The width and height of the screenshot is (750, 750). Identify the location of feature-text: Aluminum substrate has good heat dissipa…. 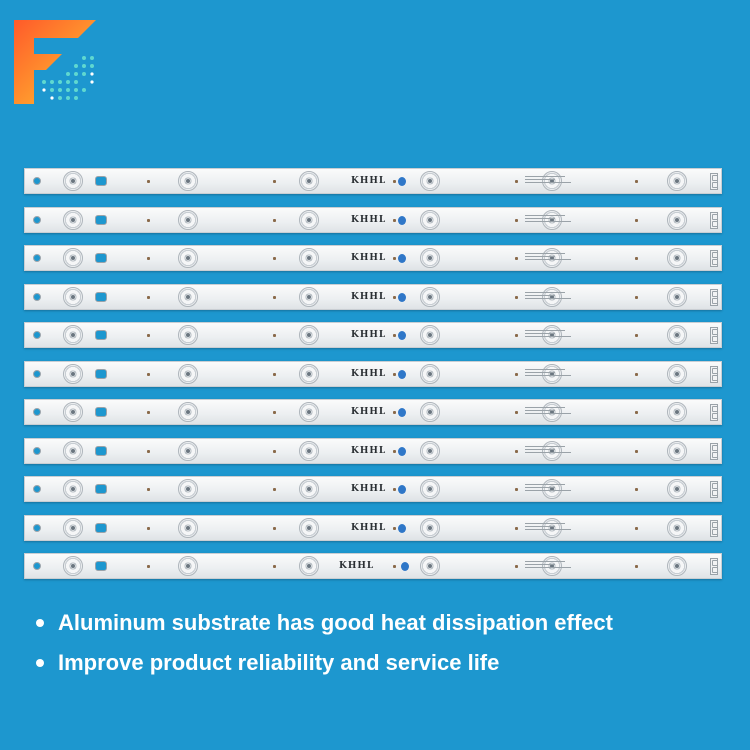
(335, 622).